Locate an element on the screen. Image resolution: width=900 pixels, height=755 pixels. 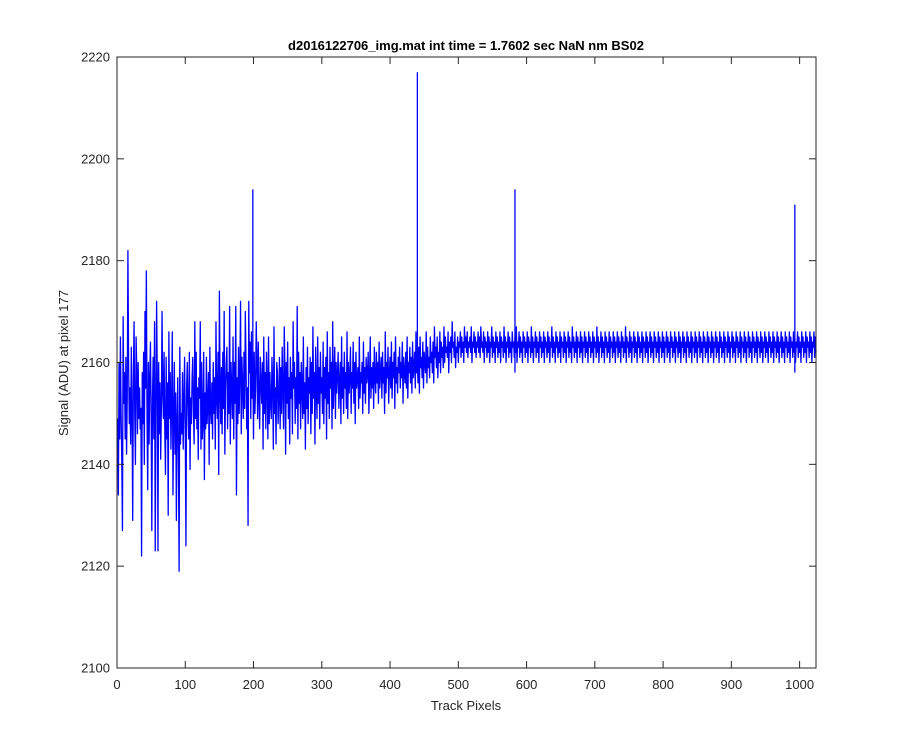
y-tick-label: 2200 is located at coordinates (95, 158).